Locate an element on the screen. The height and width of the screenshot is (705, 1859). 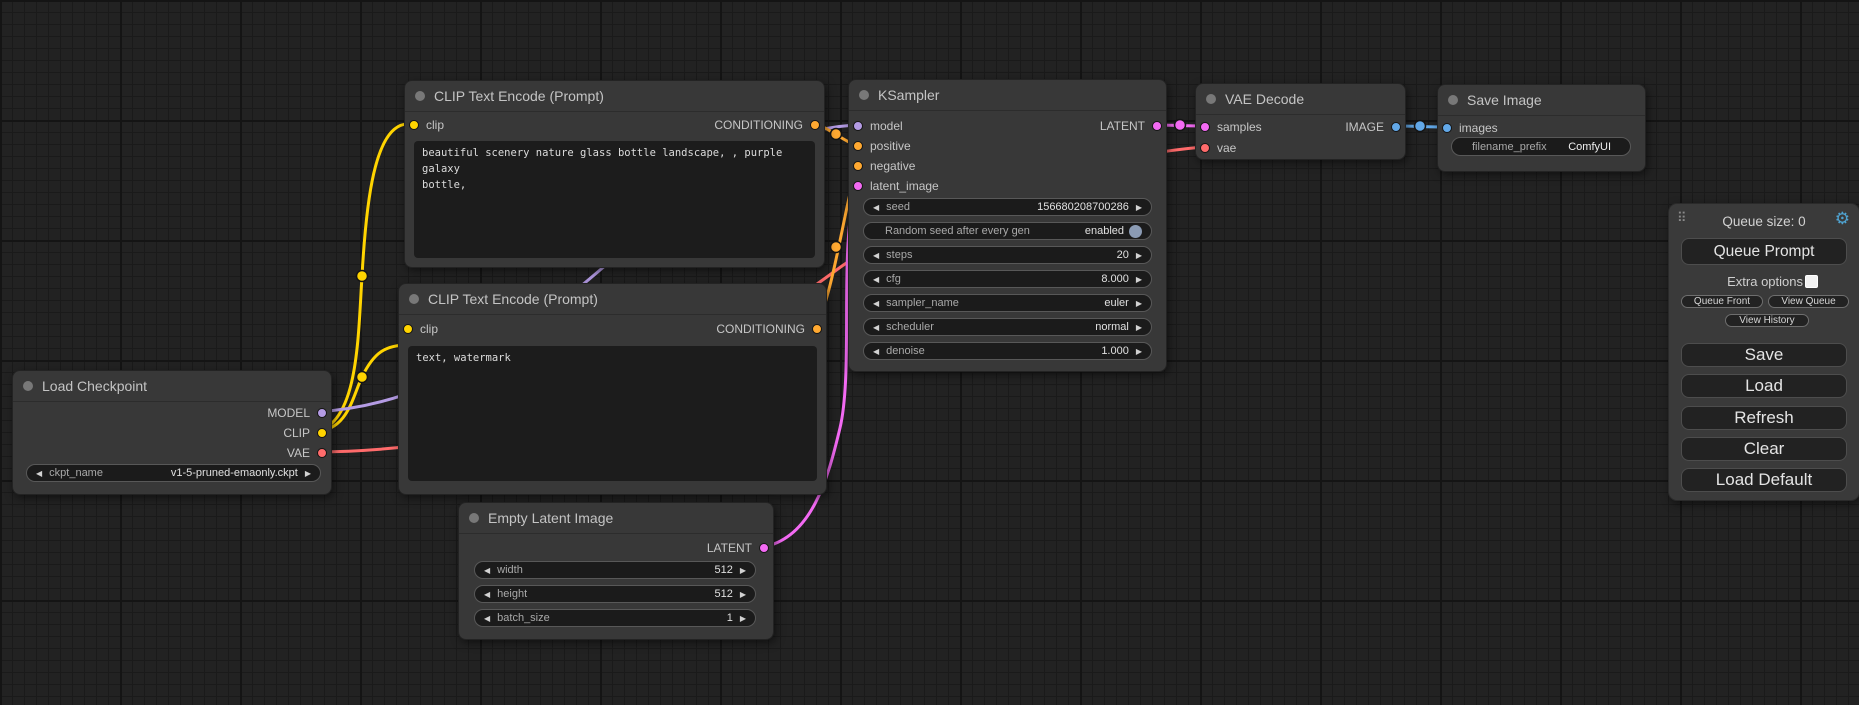
drag-handle-icon: ⠿ is located at coordinates (1682, 217).